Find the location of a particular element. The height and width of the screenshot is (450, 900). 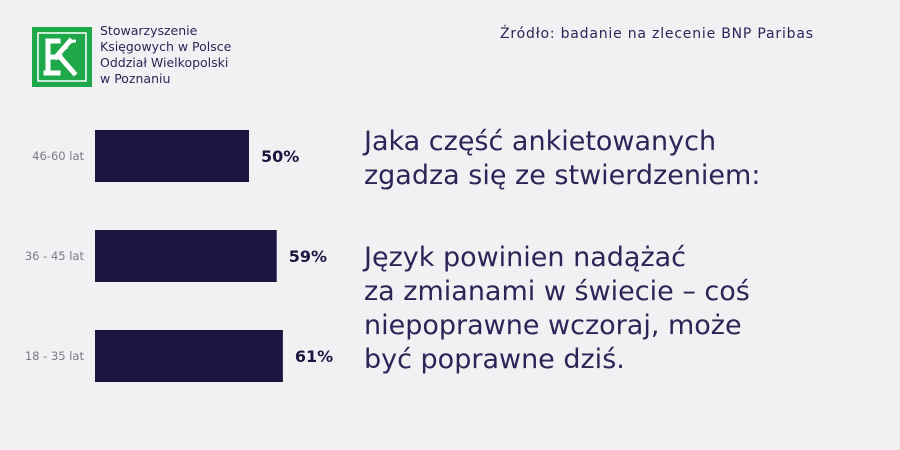

statement-line: Język powinien nadążać is located at coordinates (525, 257).